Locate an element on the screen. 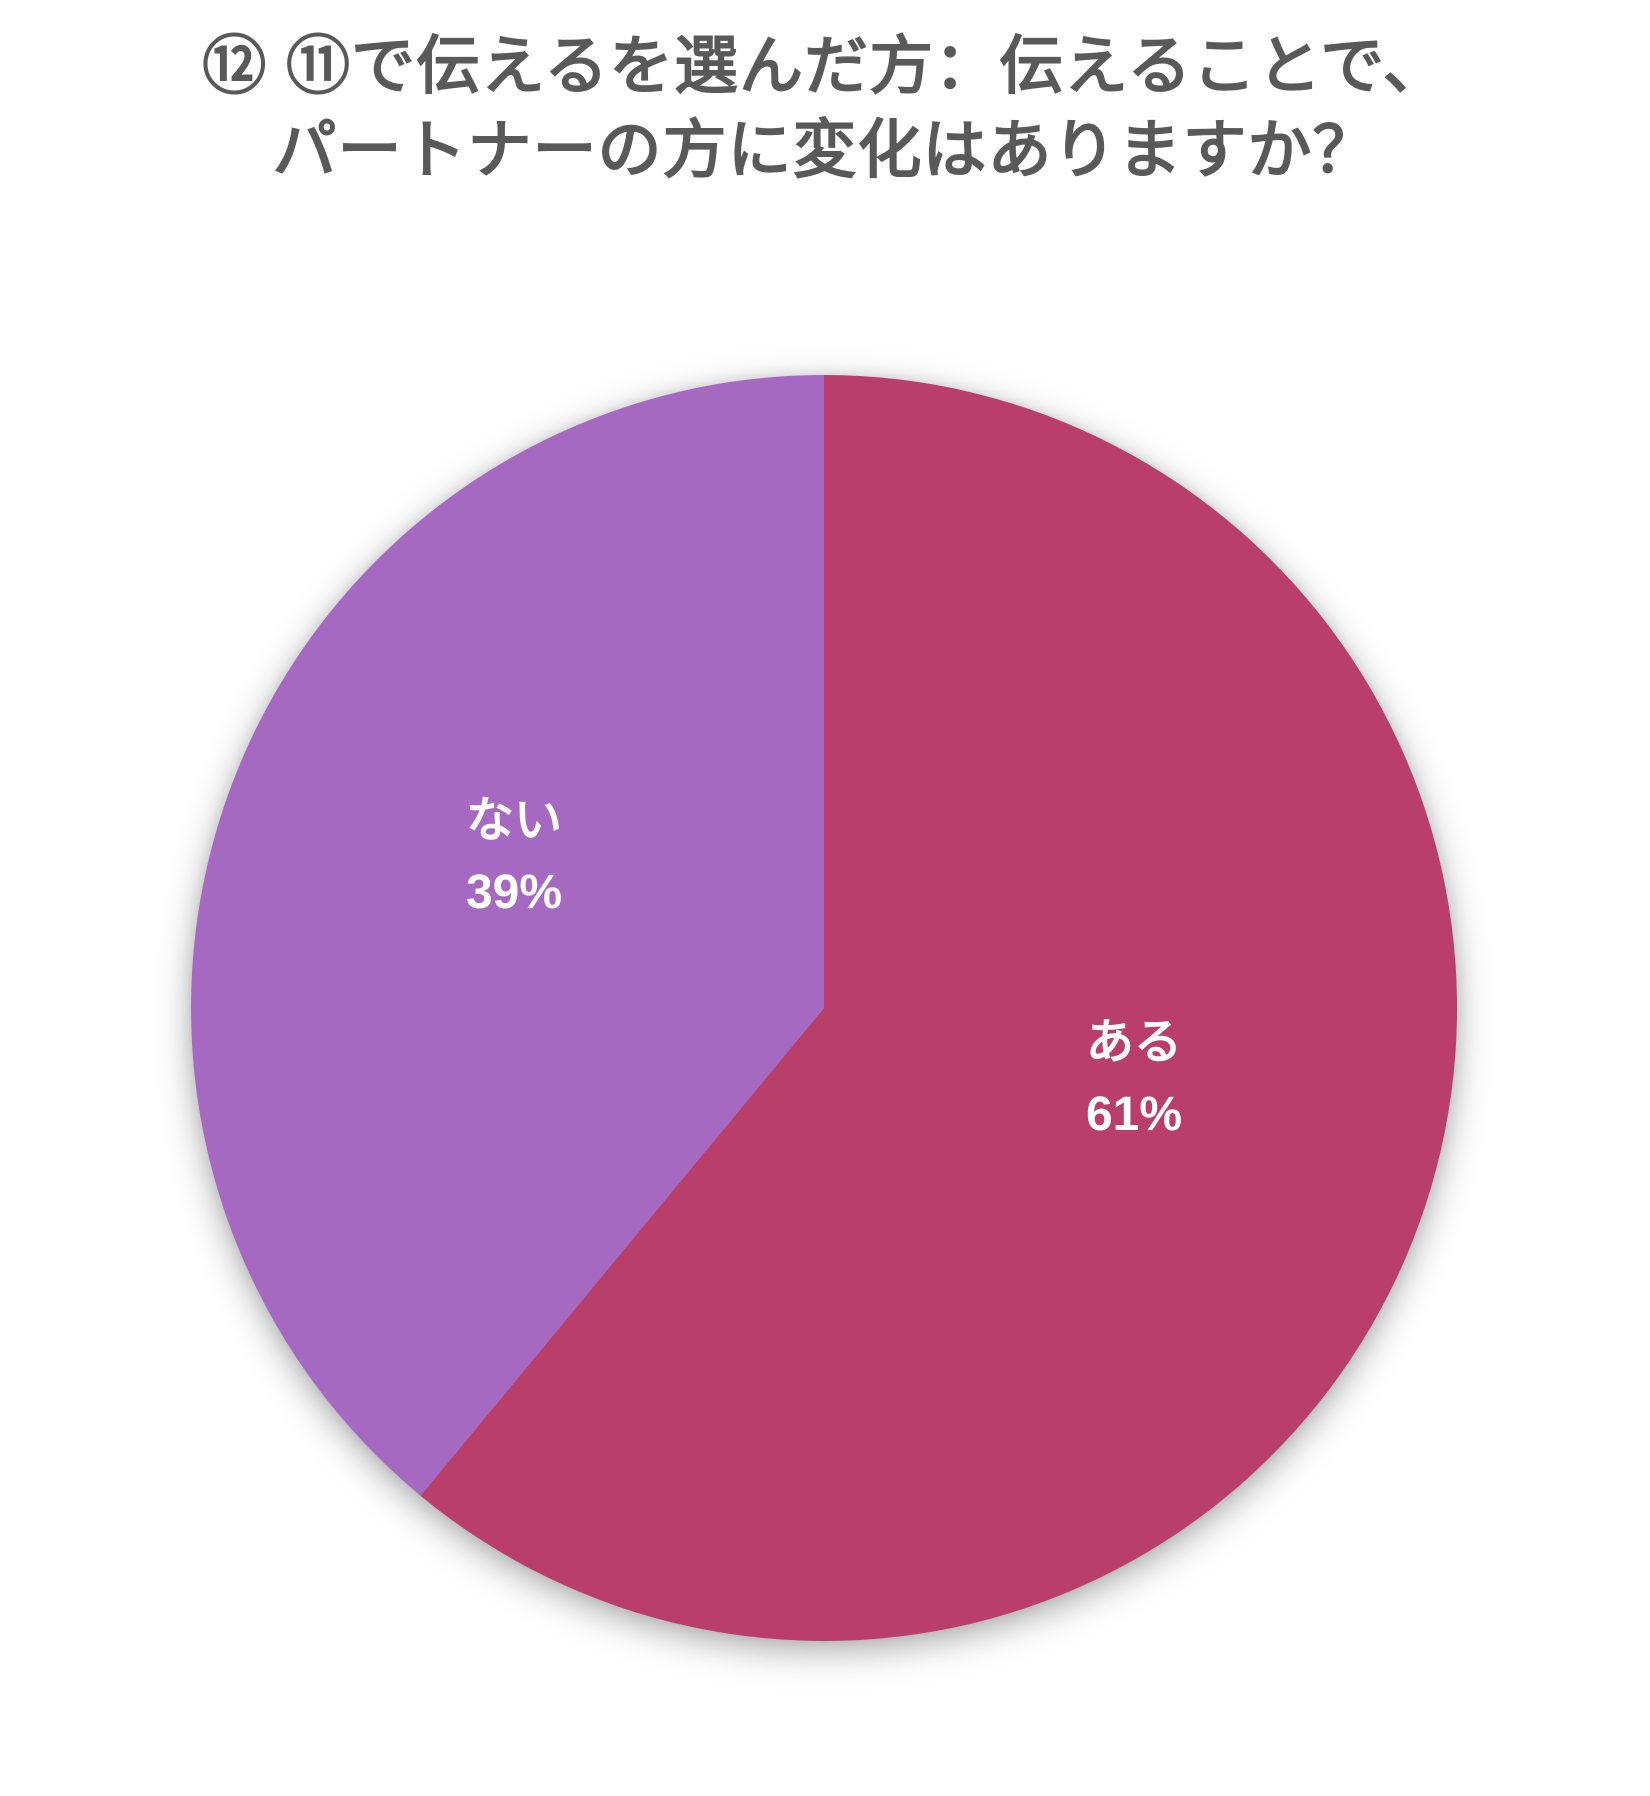  chart-title-line2: パートナーの方に変化はありますか？ is located at coordinates (825, 150).